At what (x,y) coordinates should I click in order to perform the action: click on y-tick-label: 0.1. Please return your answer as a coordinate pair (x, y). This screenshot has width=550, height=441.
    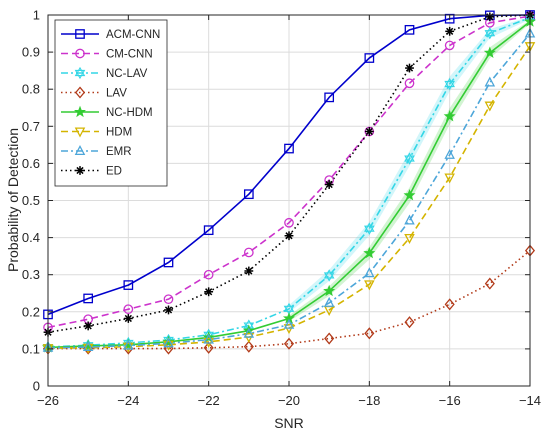
    Looking at the image, I should click on (31, 348).